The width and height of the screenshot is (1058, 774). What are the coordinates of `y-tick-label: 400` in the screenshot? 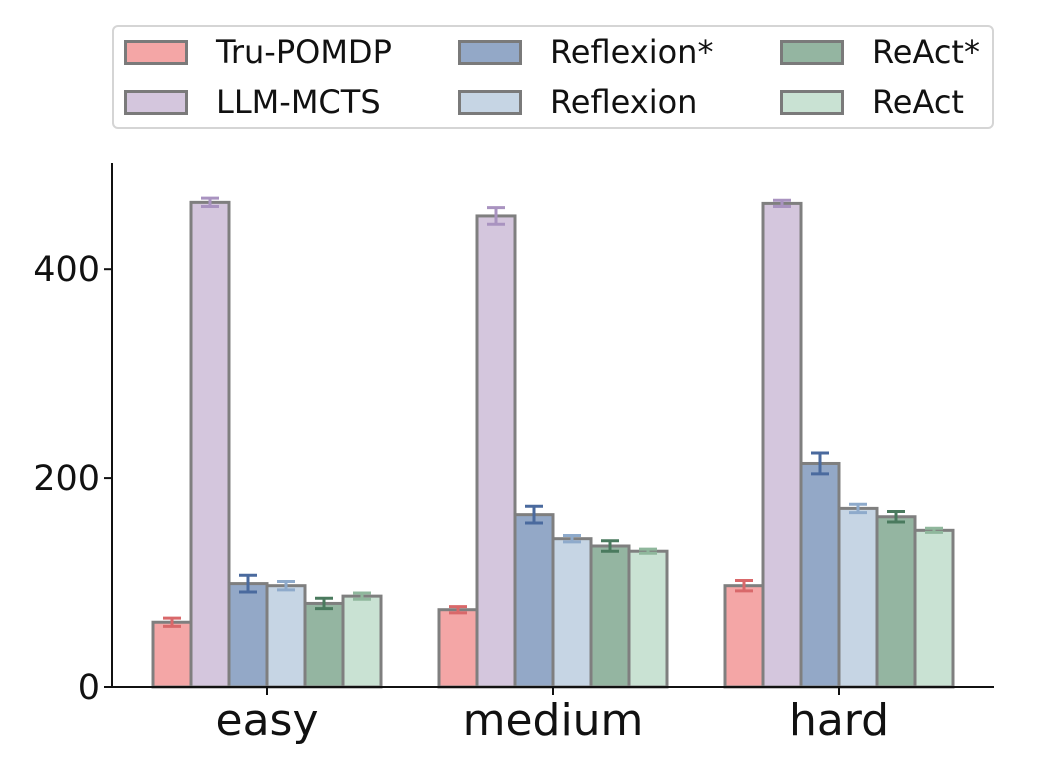 It's located at (66, 270).